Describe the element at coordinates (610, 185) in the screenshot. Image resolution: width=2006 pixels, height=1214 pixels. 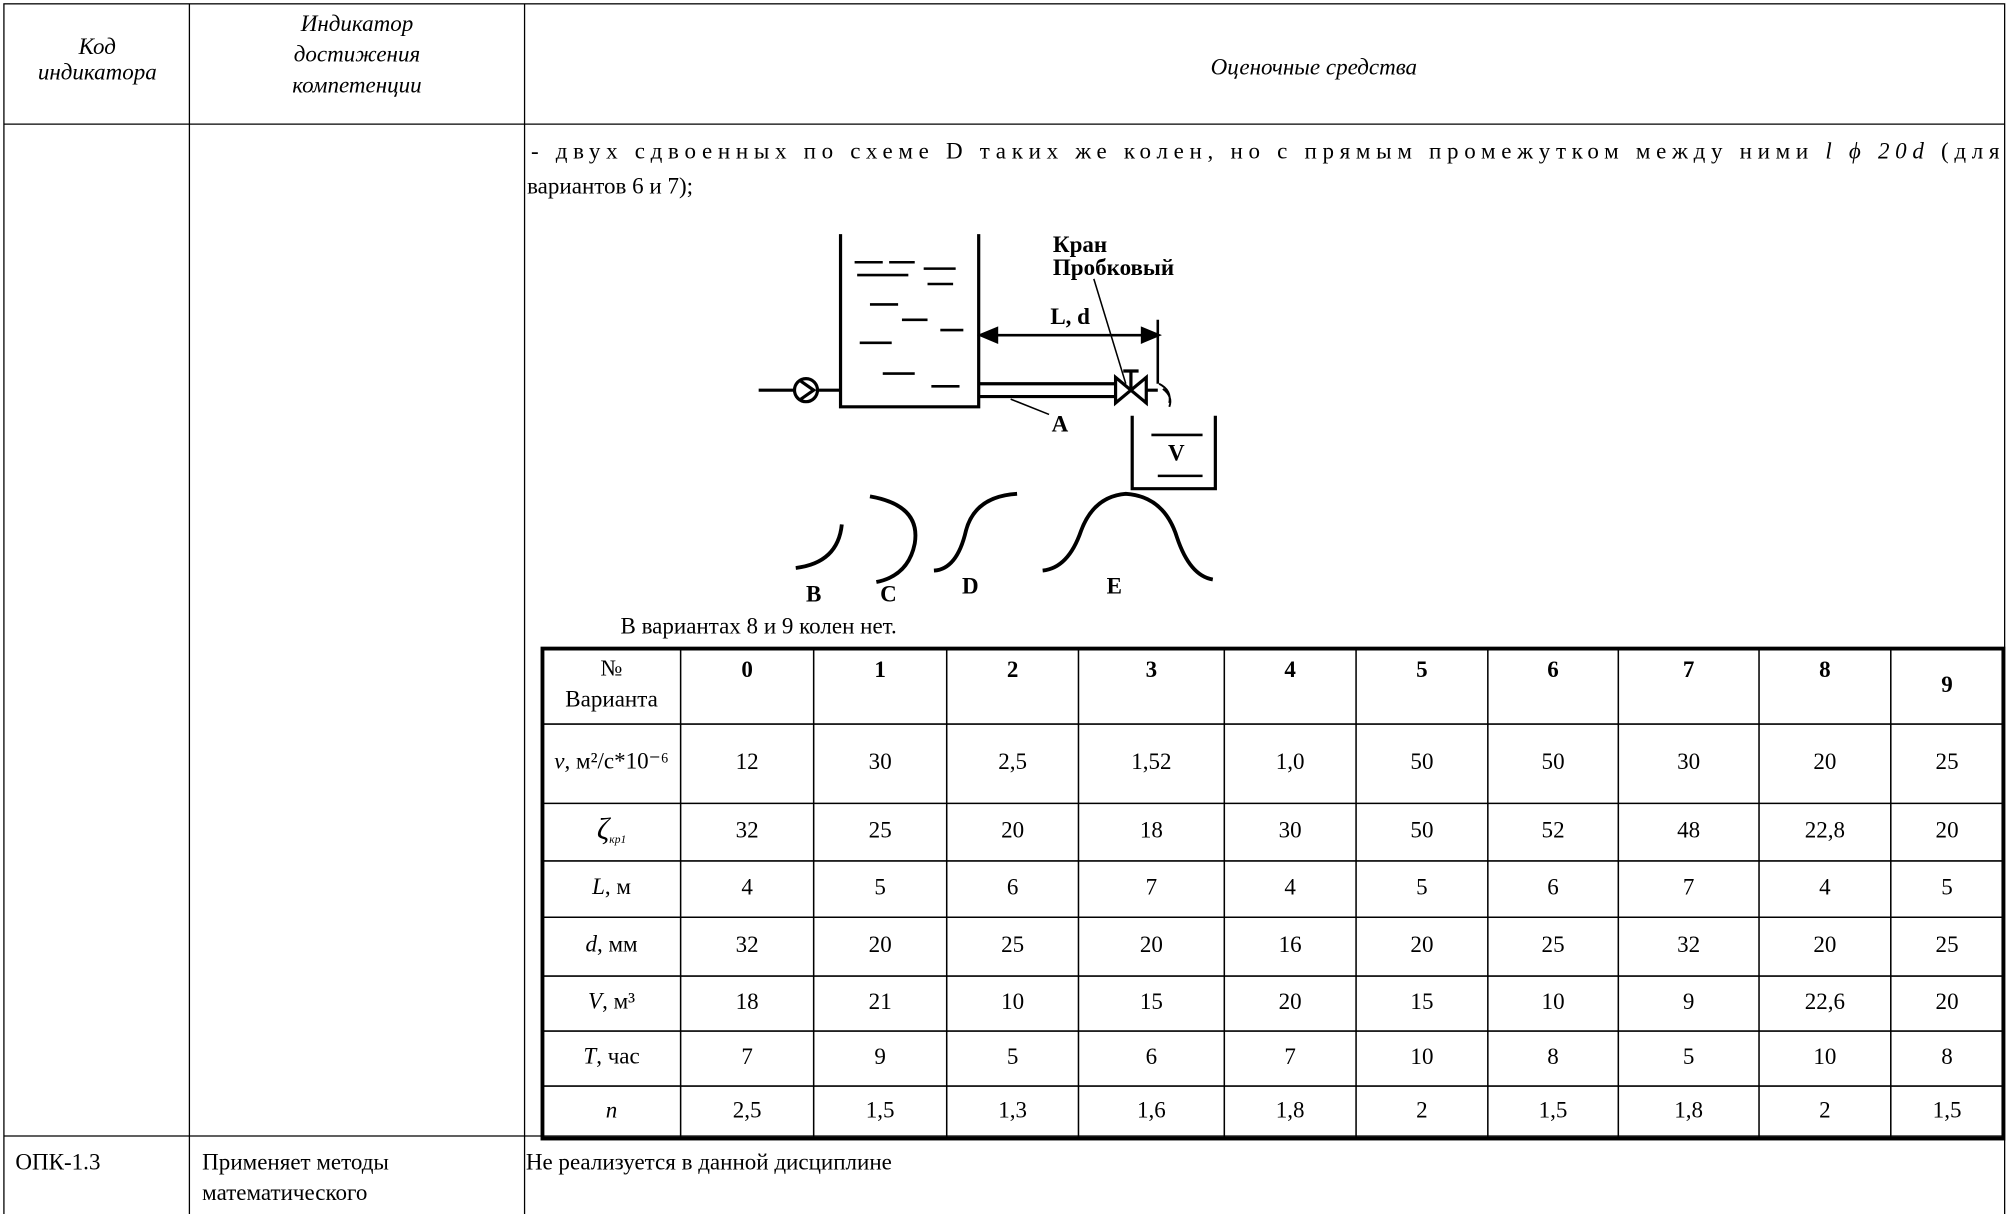
I see `body-line: вариантов 6 и 7);` at that location.